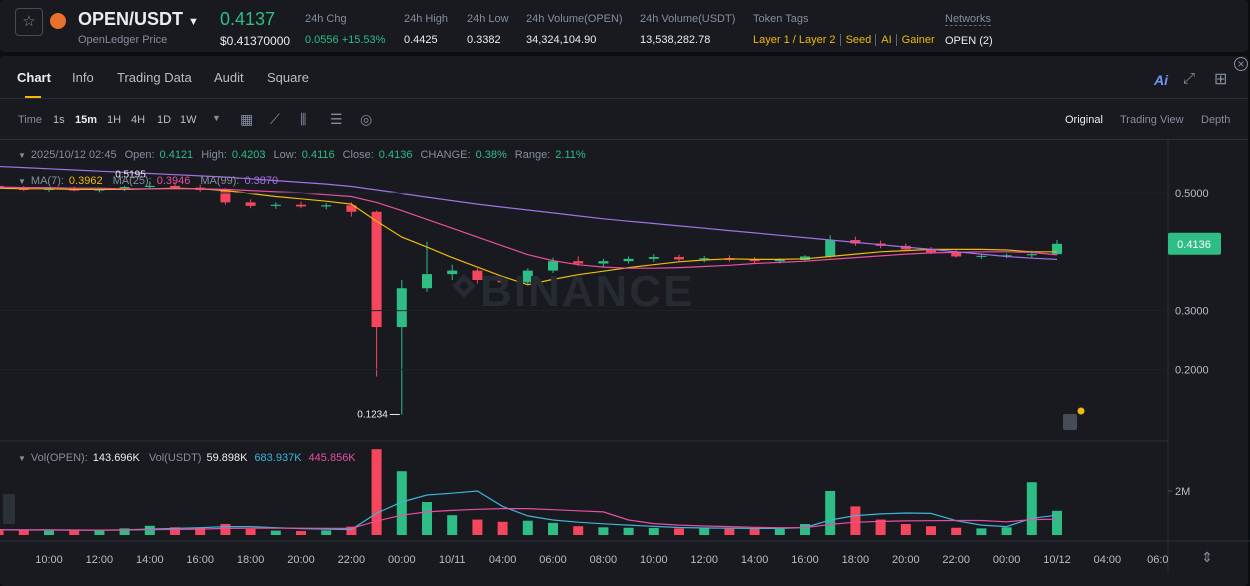 This screenshot has height=586, width=1250. Describe the element at coordinates (114, 120) in the screenshot. I see `interval: 1H` at that location.